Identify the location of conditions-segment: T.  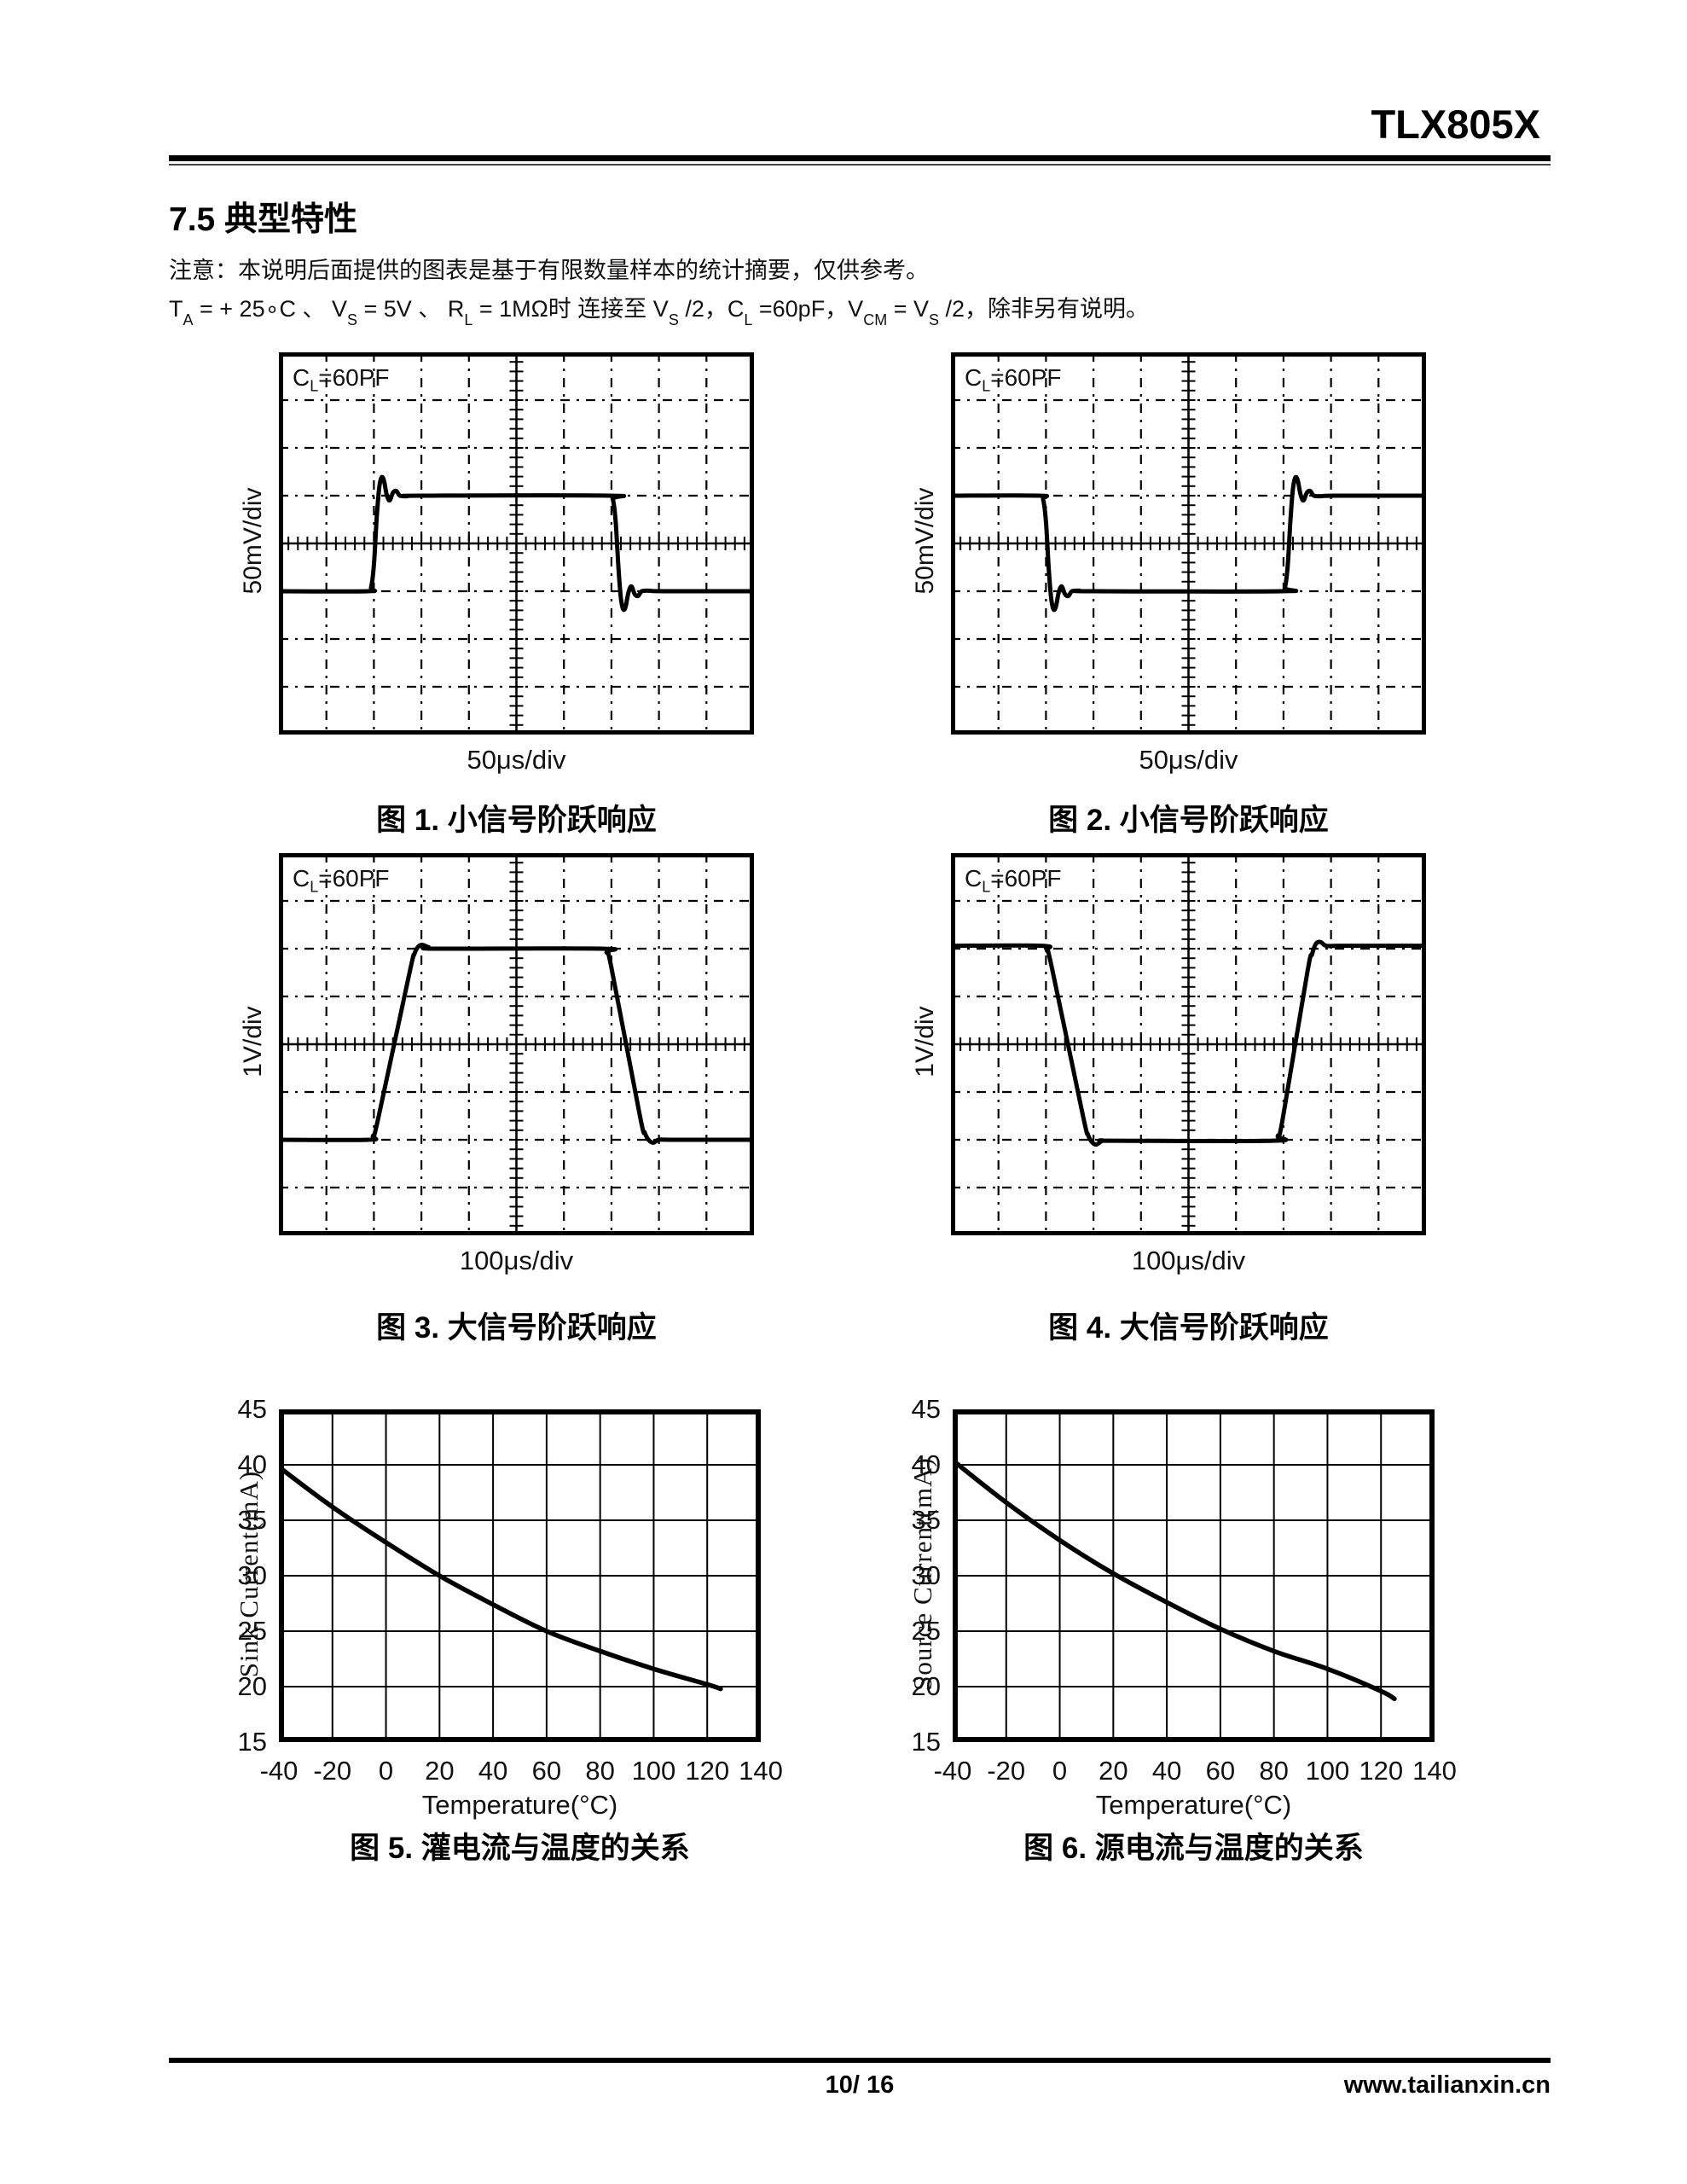
(176, 309).